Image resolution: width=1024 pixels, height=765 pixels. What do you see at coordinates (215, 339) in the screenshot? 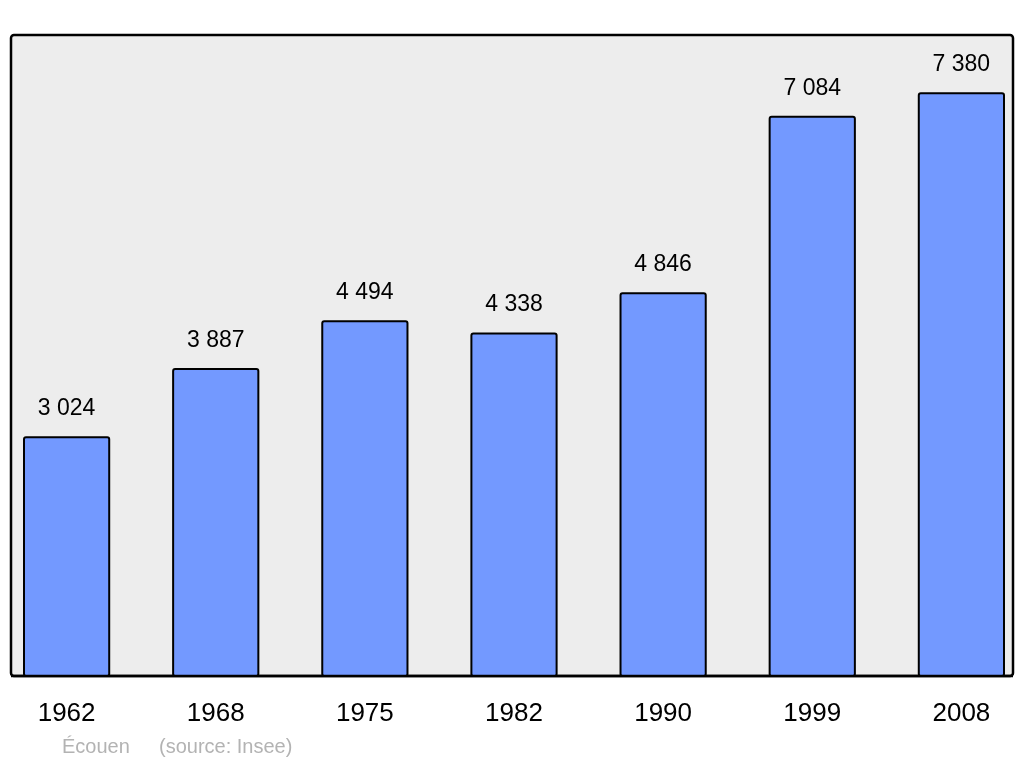
I see `data-label: 3 887` at bounding box center [215, 339].